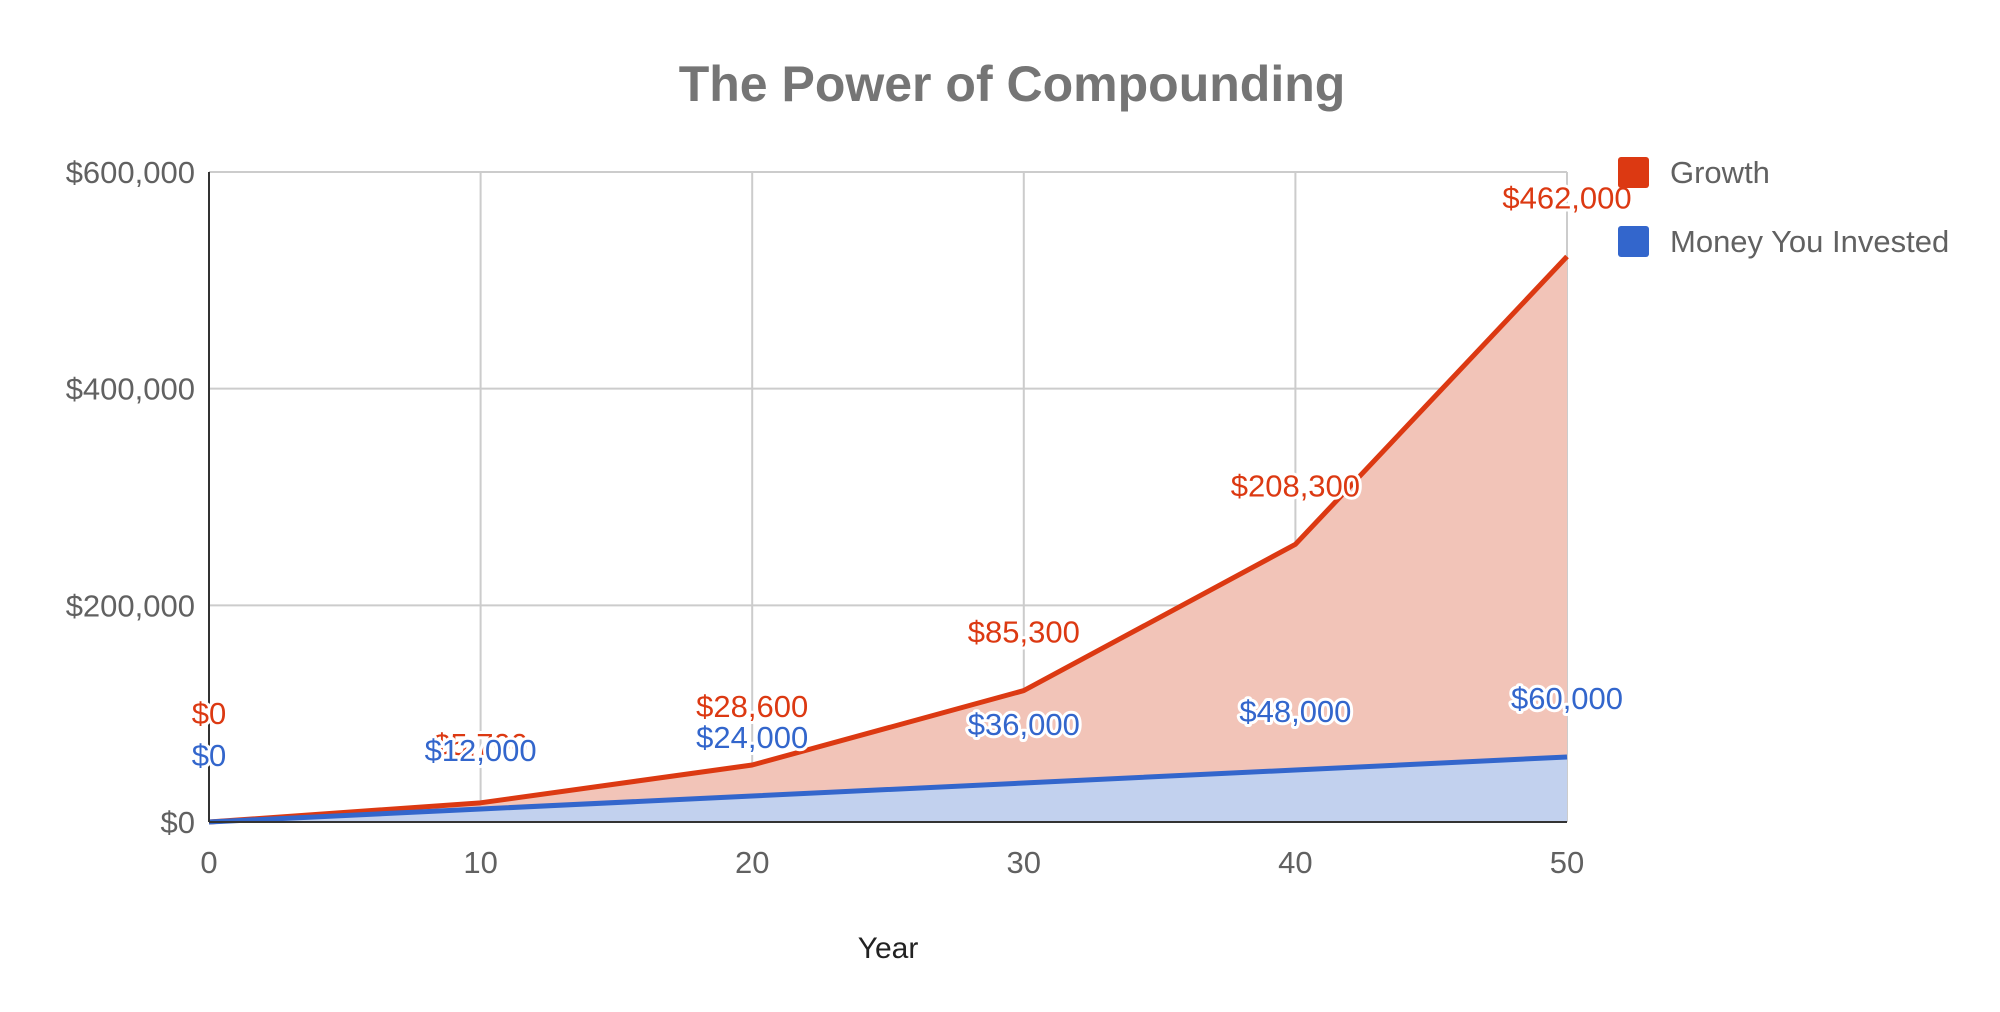 The height and width of the screenshot is (1012, 2000). I want to click on x-tick-label: 50, so click(1567, 862).